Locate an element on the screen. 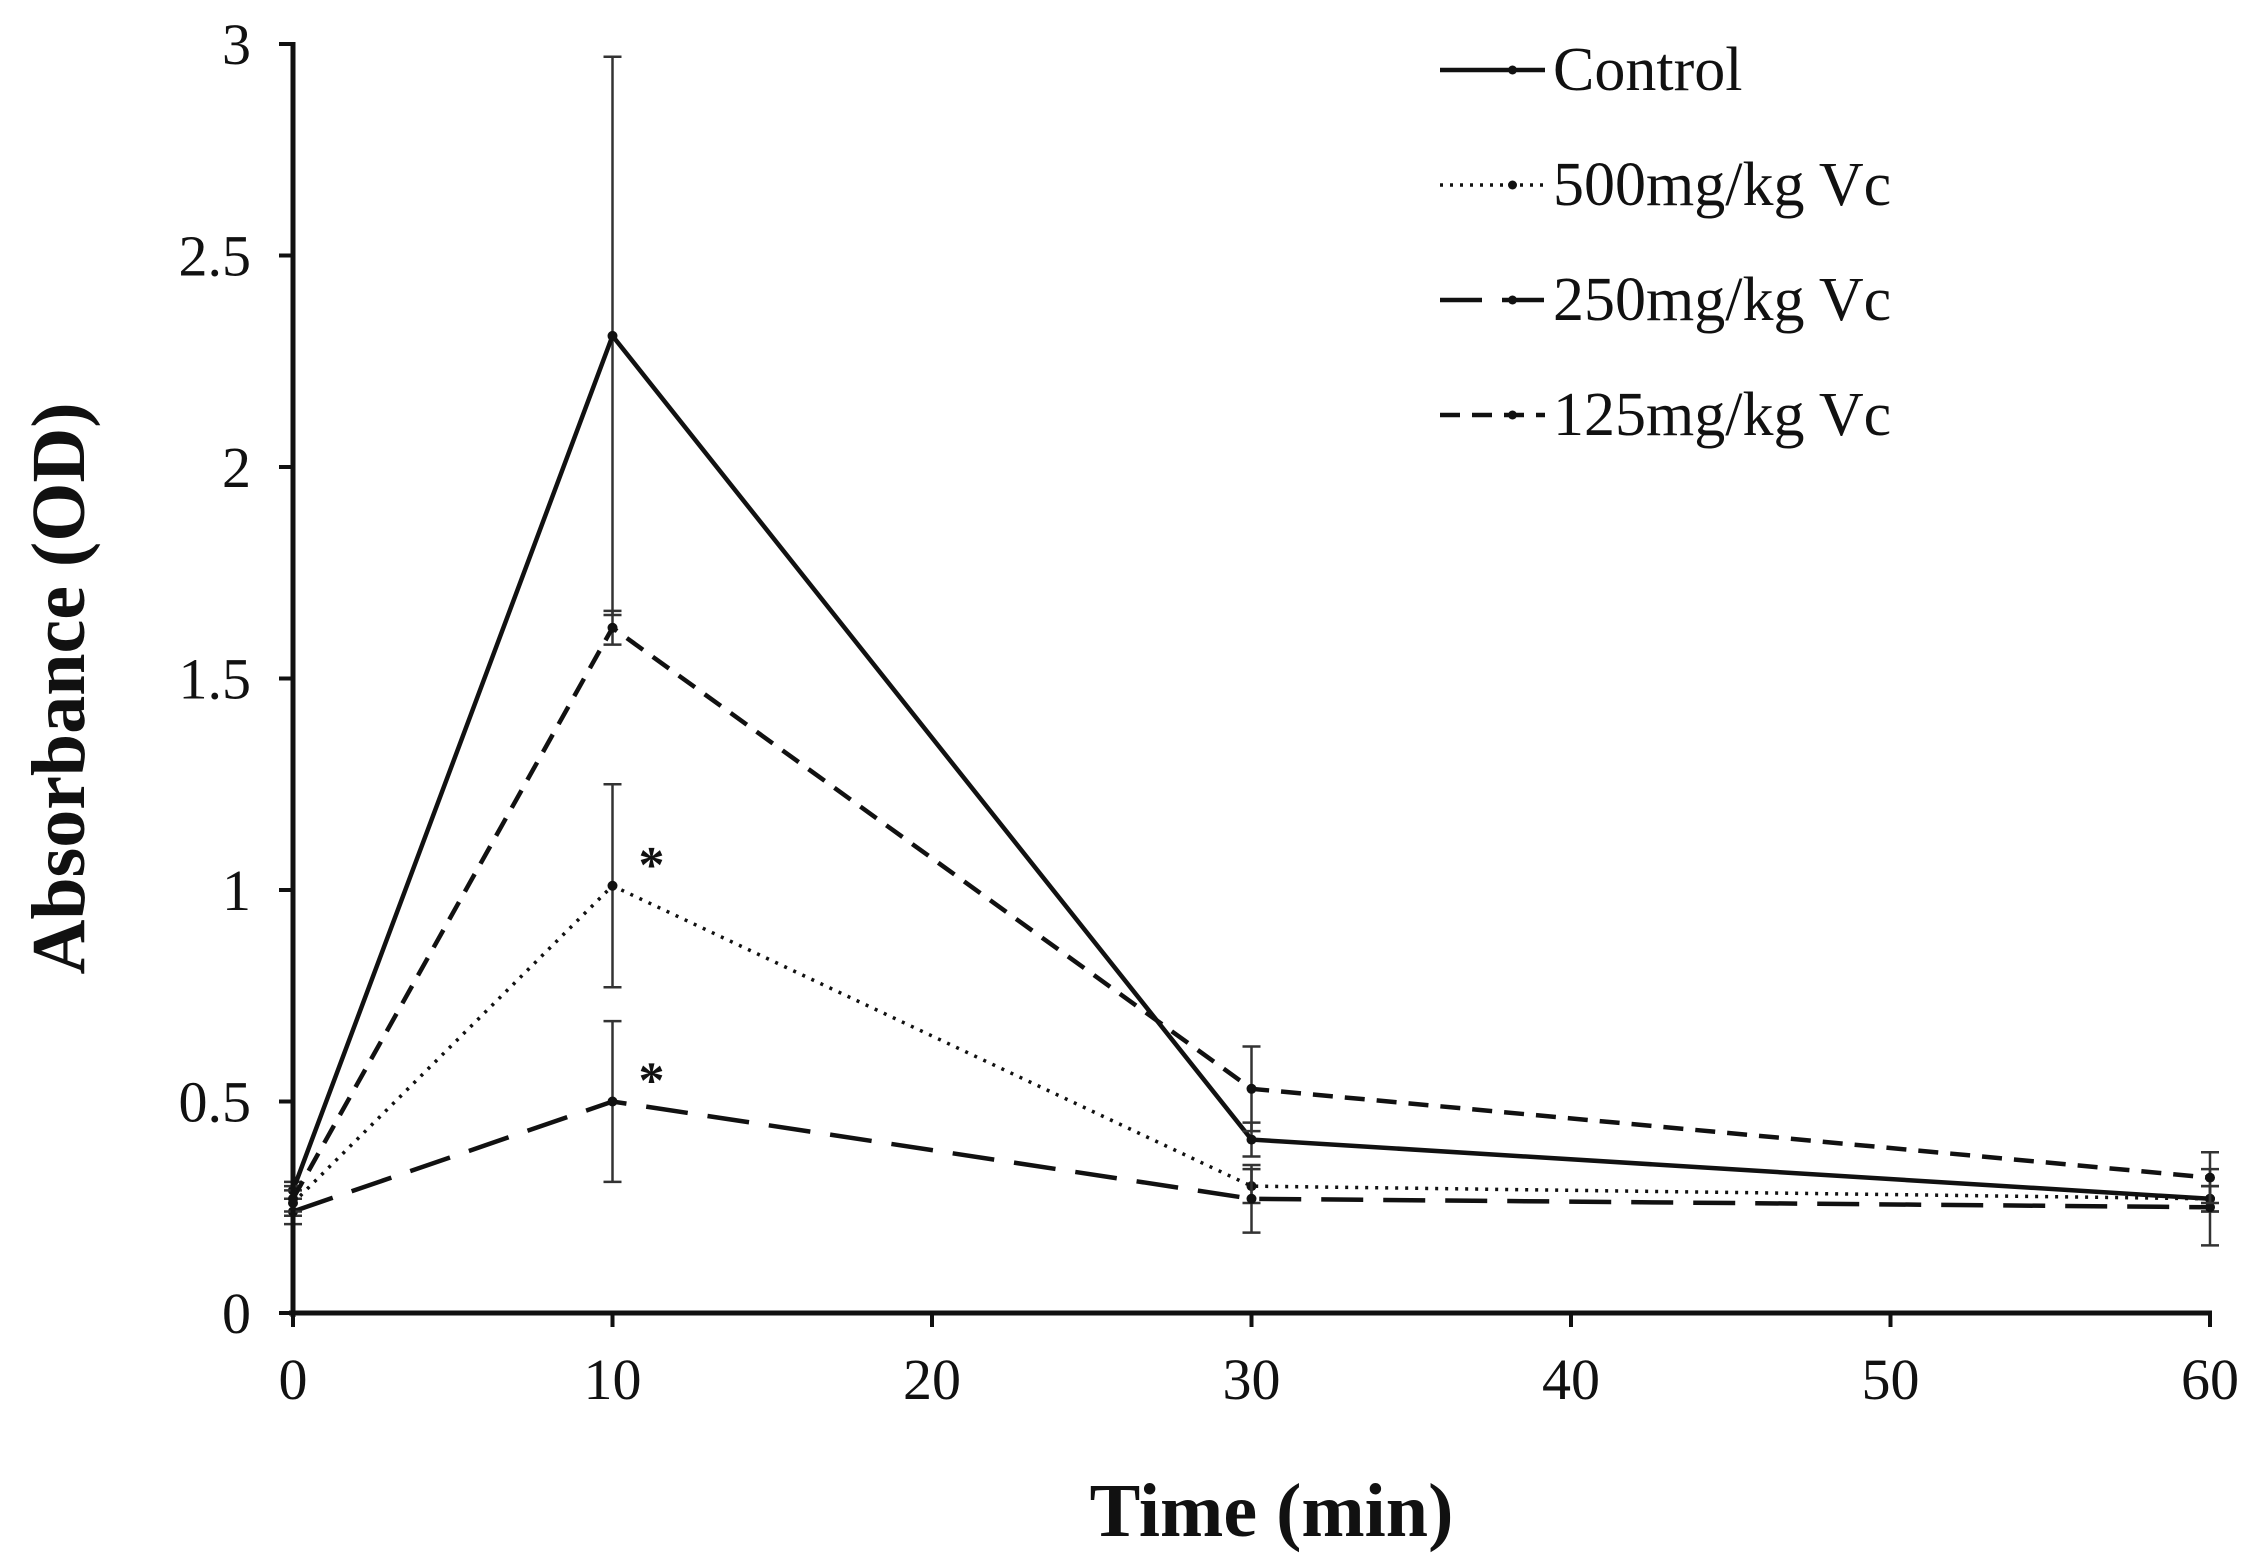  x-tick-label: 20 is located at coordinates (932, 1379).